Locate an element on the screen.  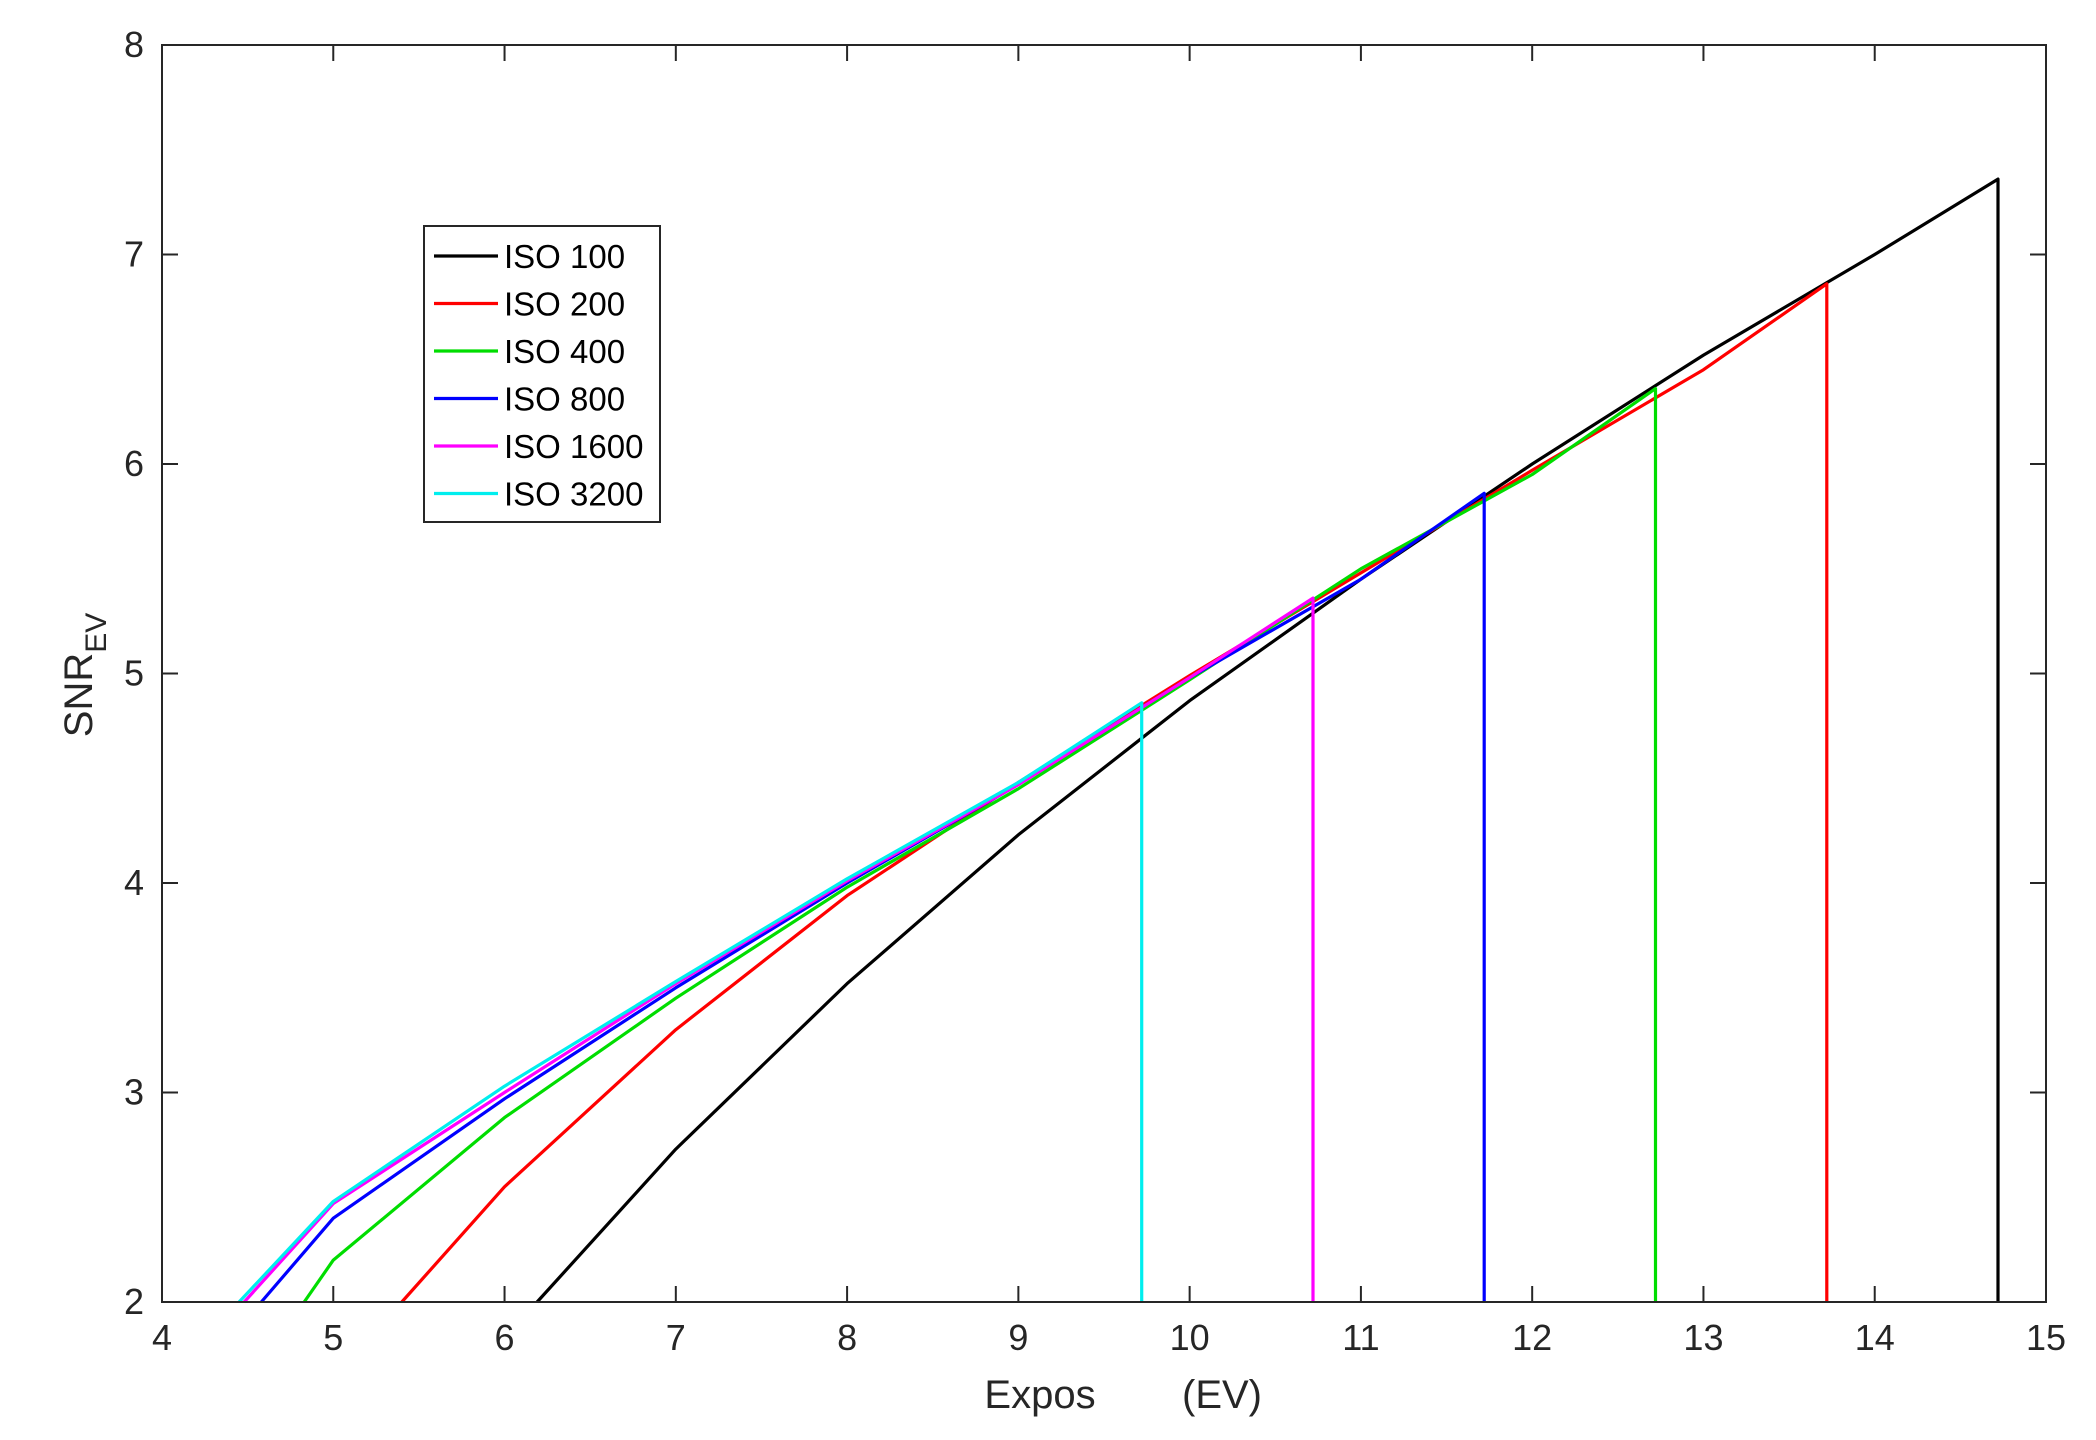
y-tick-label-0: 2 is located at coordinates (134, 1301).